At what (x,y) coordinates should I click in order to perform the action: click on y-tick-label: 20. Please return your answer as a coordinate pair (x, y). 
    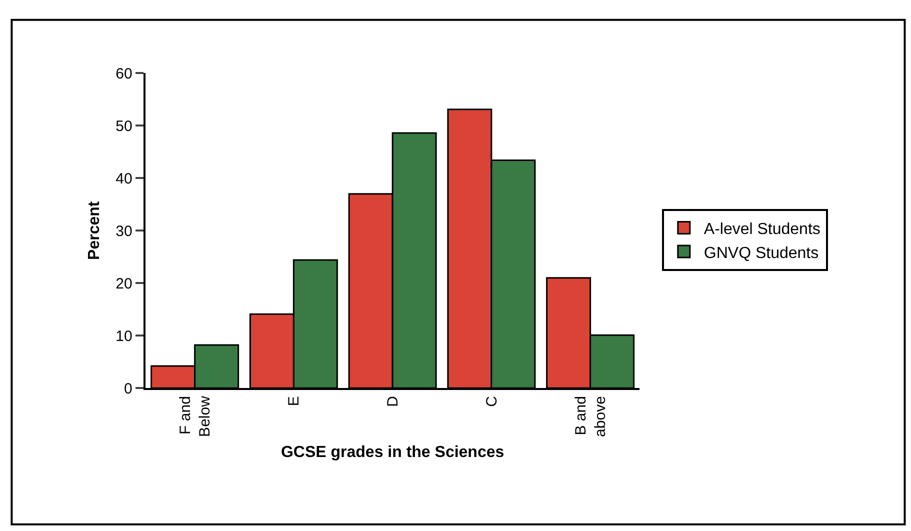
    Looking at the image, I should click on (124, 283).